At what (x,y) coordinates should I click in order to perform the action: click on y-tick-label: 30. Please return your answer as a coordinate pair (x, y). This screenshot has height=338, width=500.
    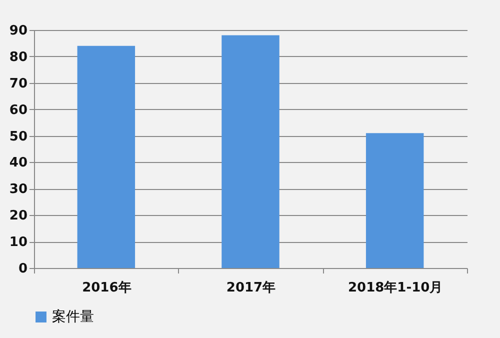
    Looking at the image, I should click on (18, 190).